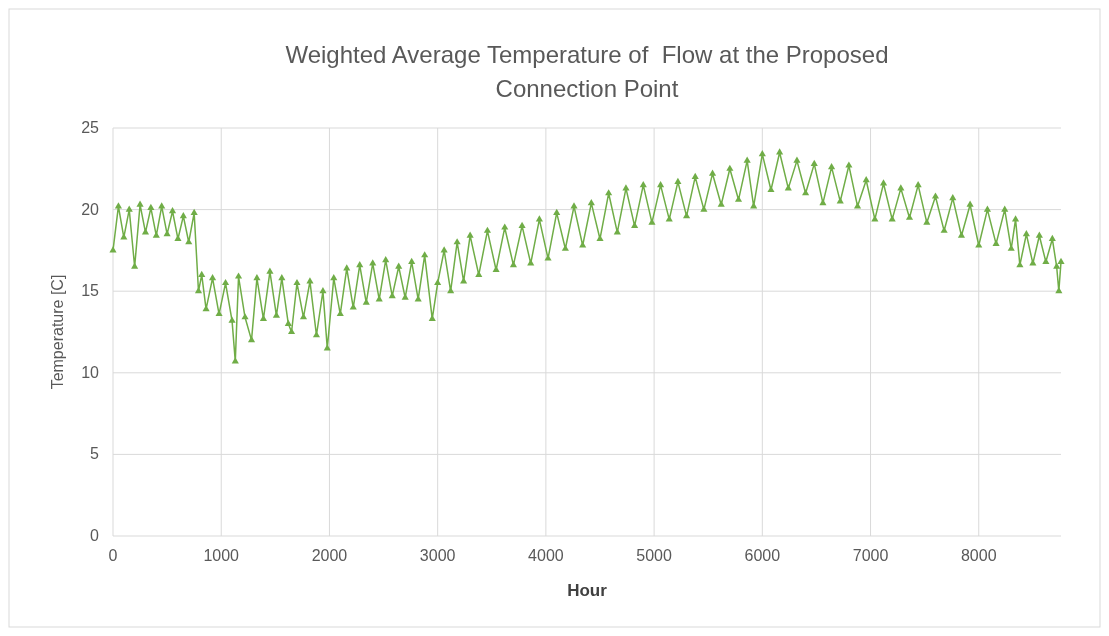 Image resolution: width=1109 pixels, height=636 pixels. What do you see at coordinates (329, 555) in the screenshot?
I see `x-tick-label: 2000` at bounding box center [329, 555].